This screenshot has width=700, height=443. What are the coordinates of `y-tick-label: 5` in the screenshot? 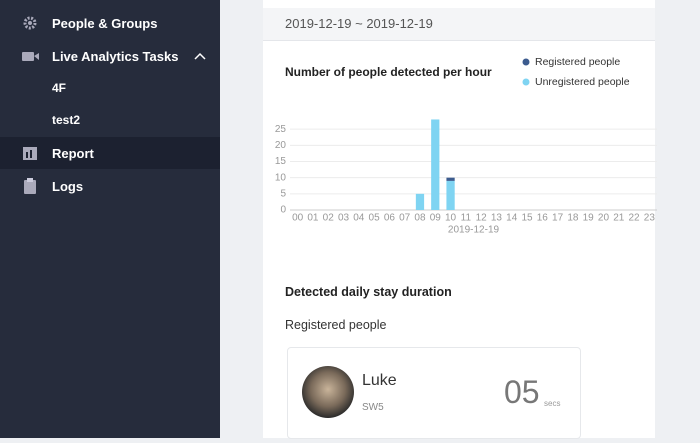 It's located at (283, 193).